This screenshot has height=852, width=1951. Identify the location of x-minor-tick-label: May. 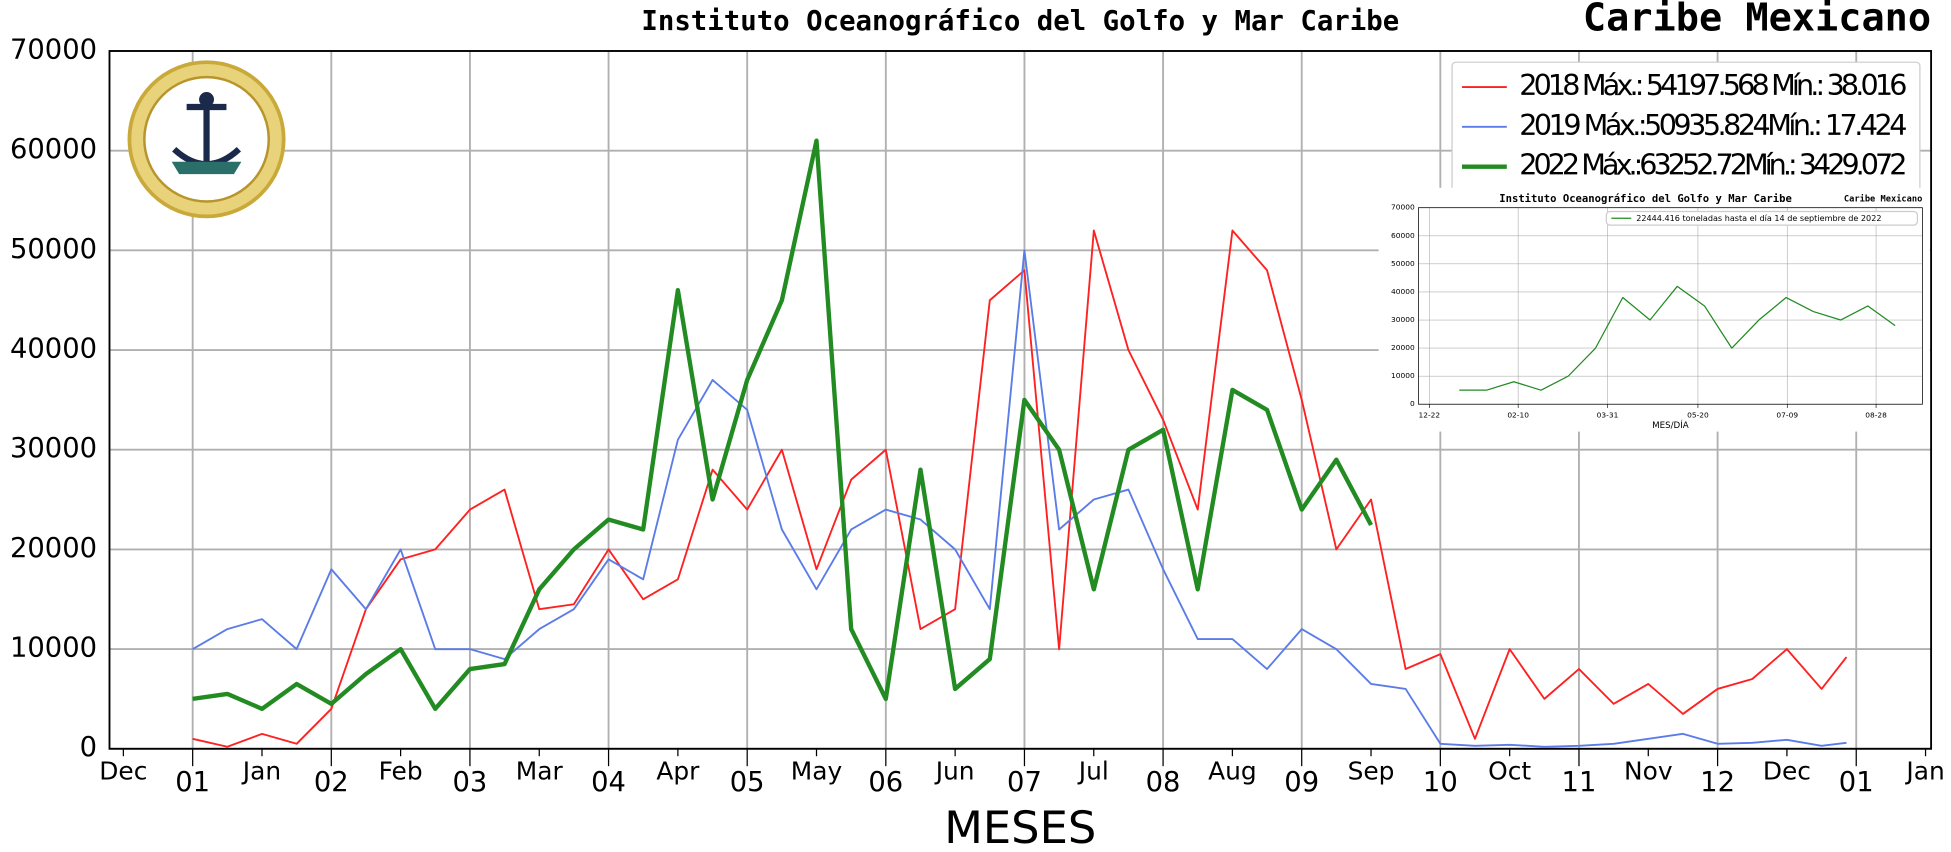
(816, 770).